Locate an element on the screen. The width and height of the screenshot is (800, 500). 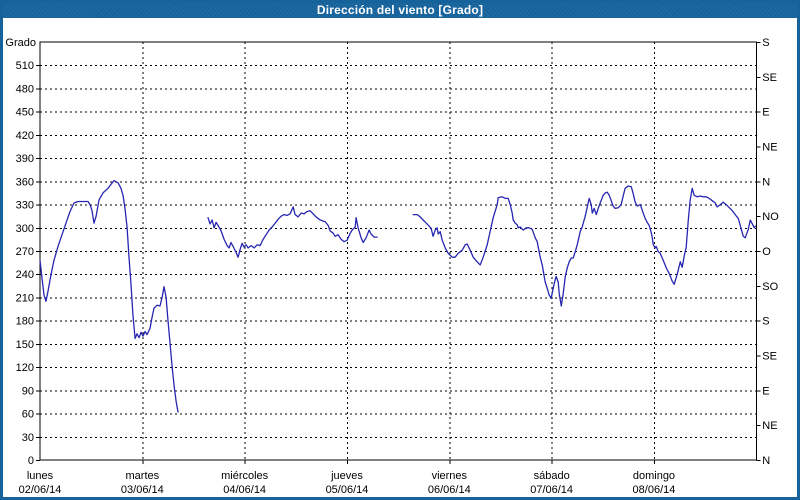
day-date-label: 02/06/14 is located at coordinates (40, 490).